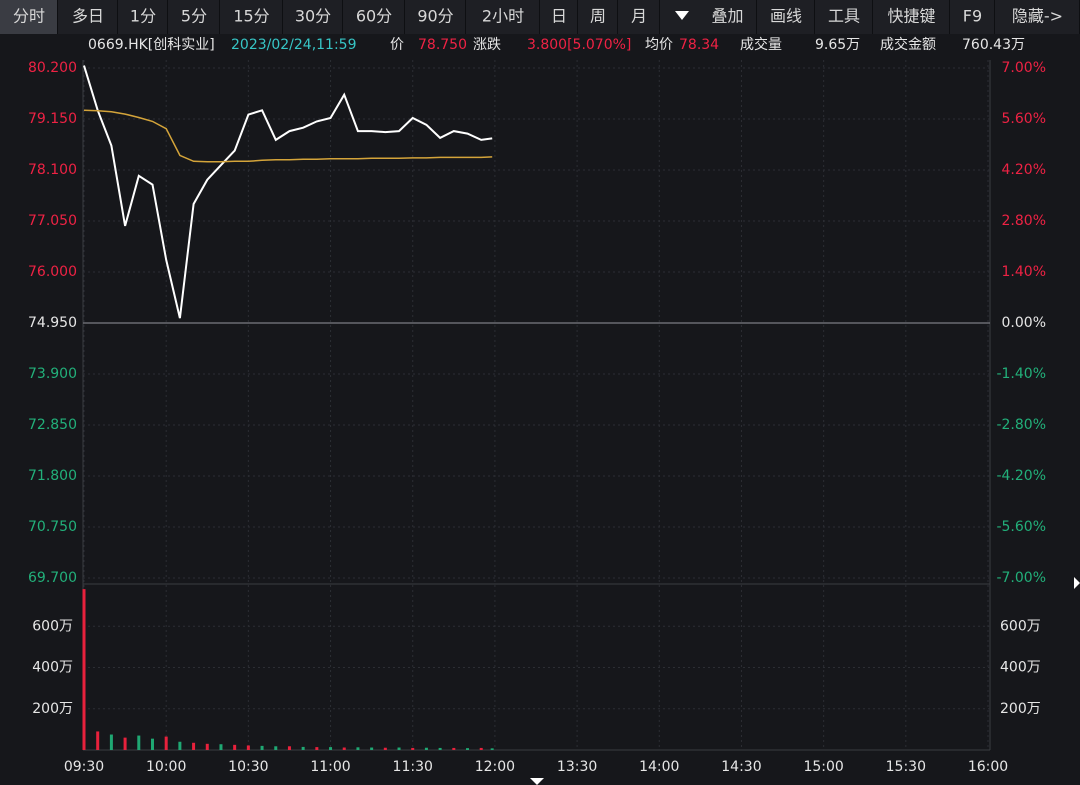 This screenshot has height=785, width=1080. What do you see at coordinates (52, 272) in the screenshot?
I see `y-tick-label: 76.000` at bounding box center [52, 272].